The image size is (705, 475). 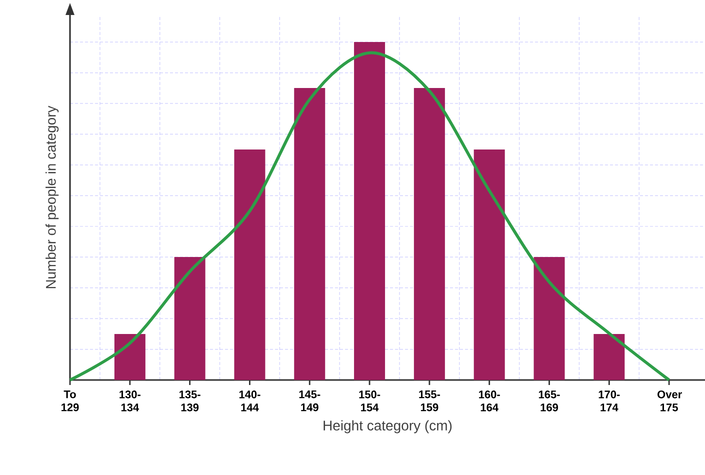 I want to click on x-tick-label: 145-149, so click(x=309, y=401).